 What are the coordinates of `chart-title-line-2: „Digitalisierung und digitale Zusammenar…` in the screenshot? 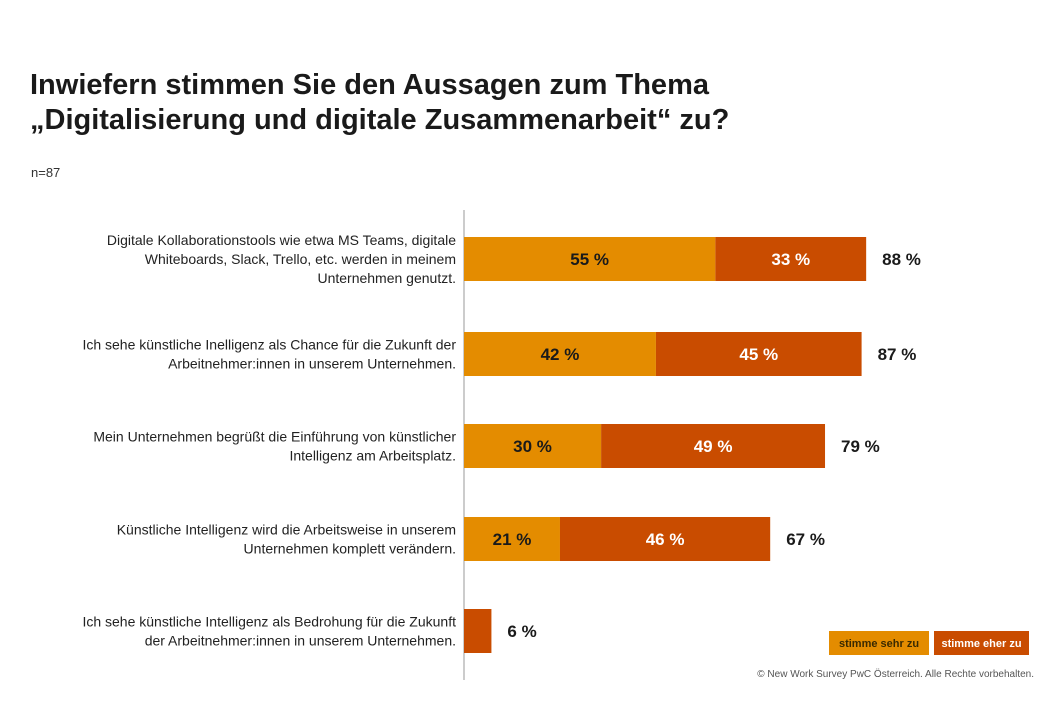 It's located at (380, 120).